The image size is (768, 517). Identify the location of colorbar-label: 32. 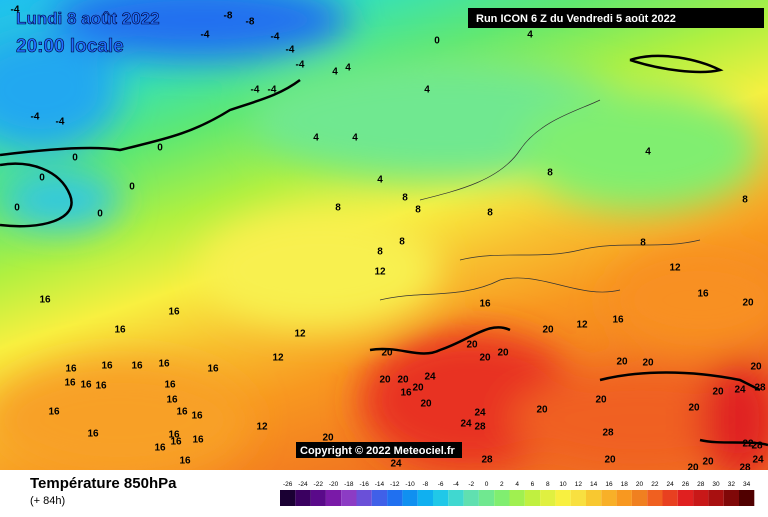
(732, 484).